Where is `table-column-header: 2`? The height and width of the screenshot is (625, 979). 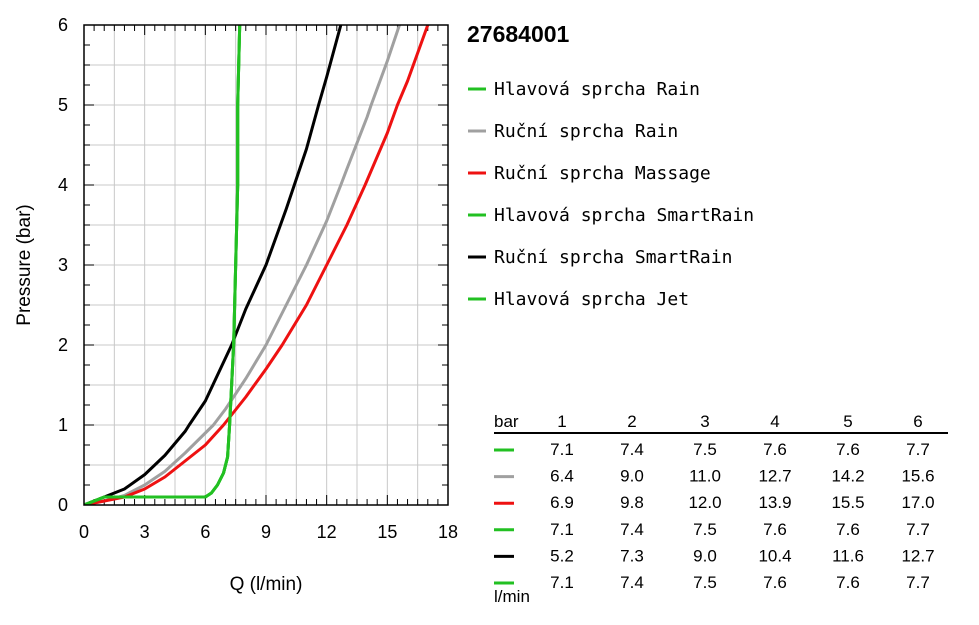
table-column-header: 2 is located at coordinates (631, 421).